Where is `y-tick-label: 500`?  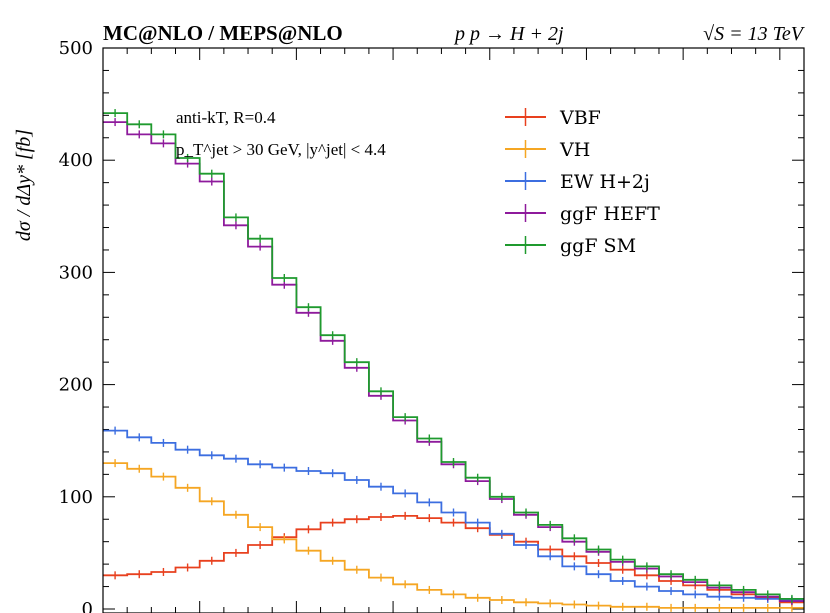 y-tick-label: 500 is located at coordinates (76, 48).